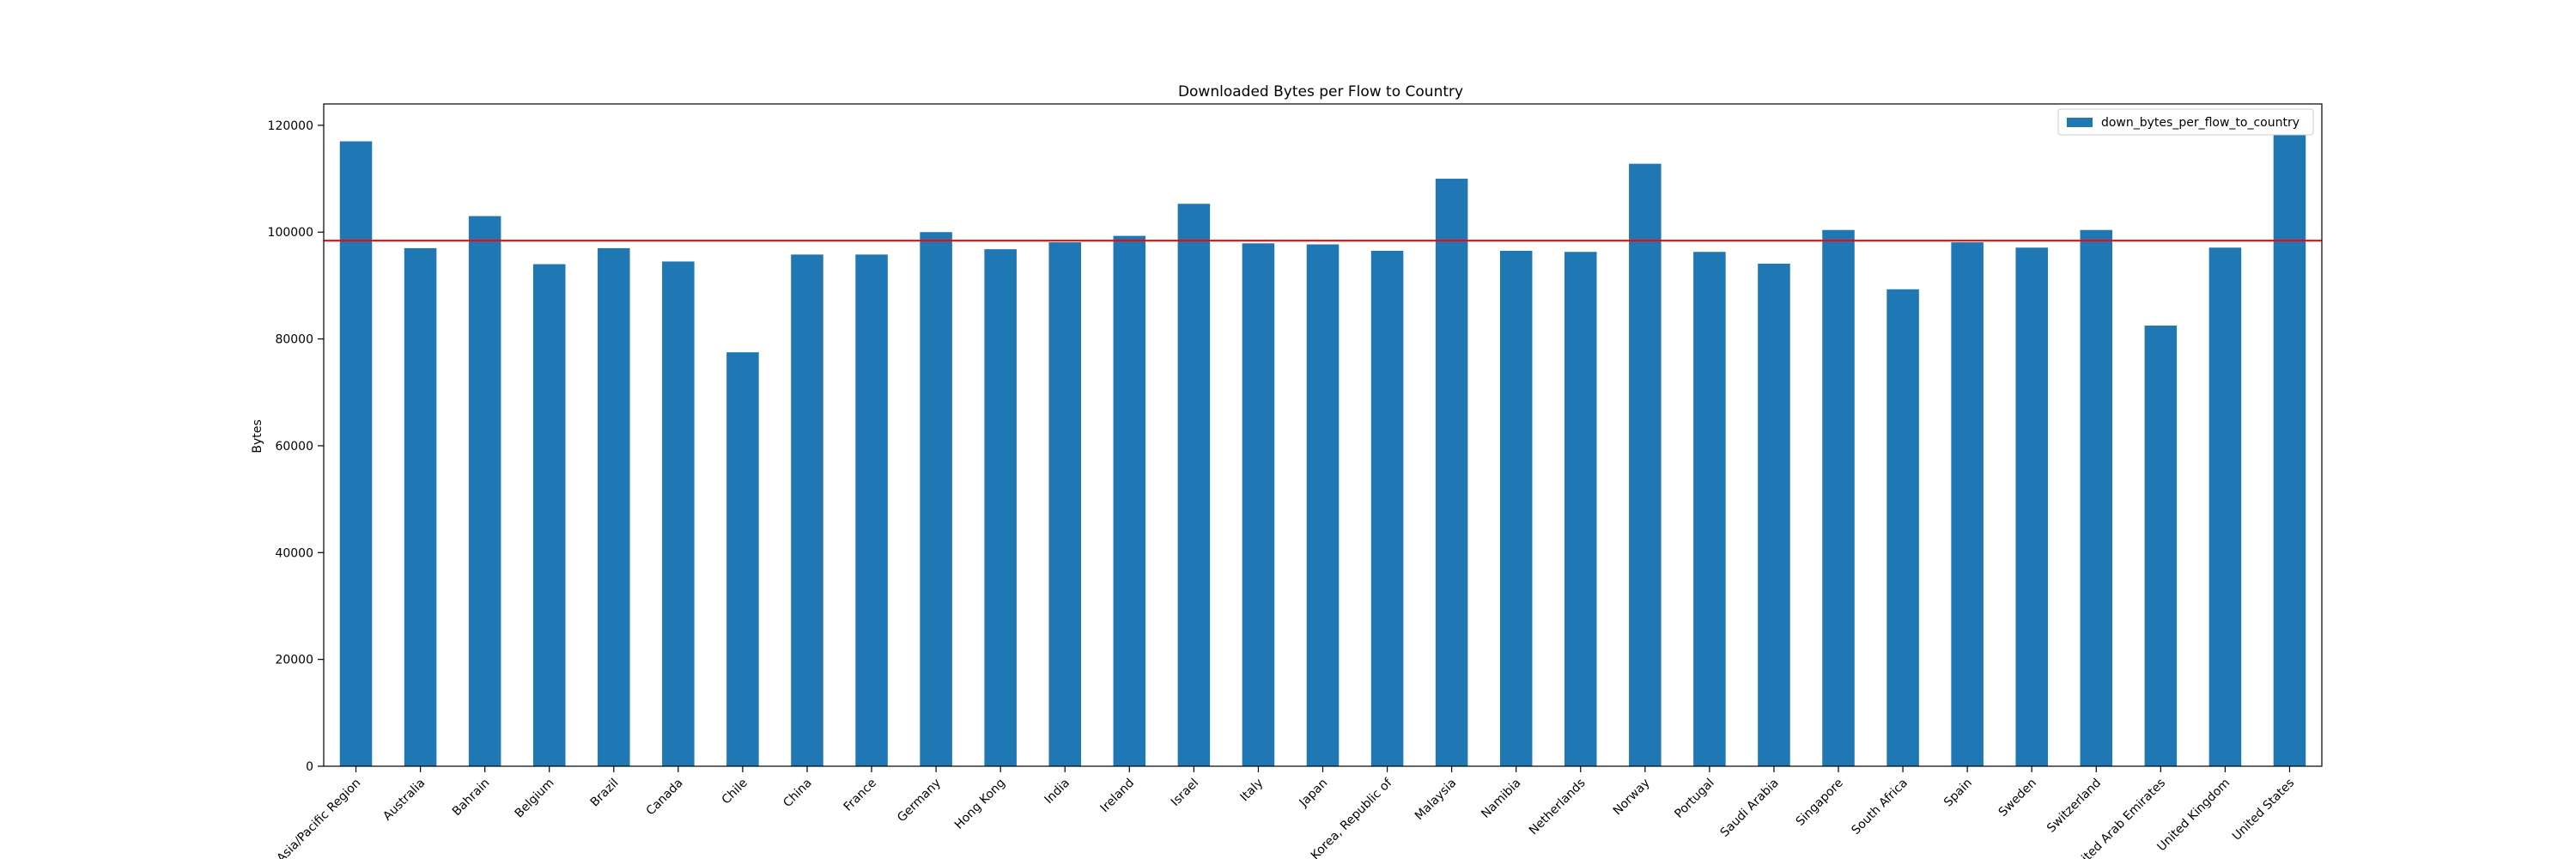  What do you see at coordinates (735, 792) in the screenshot?
I see `x-tick-label-6: Chile` at bounding box center [735, 792].